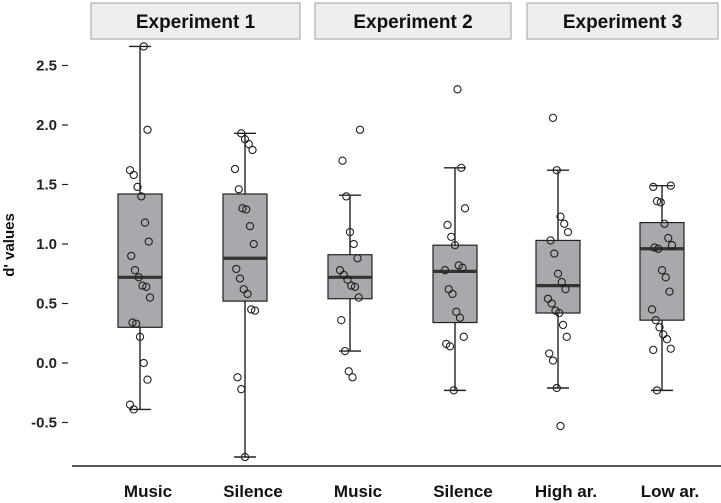 The height and width of the screenshot is (503, 721). I want to click on panel-title: Experiment 2, so click(412, 22).